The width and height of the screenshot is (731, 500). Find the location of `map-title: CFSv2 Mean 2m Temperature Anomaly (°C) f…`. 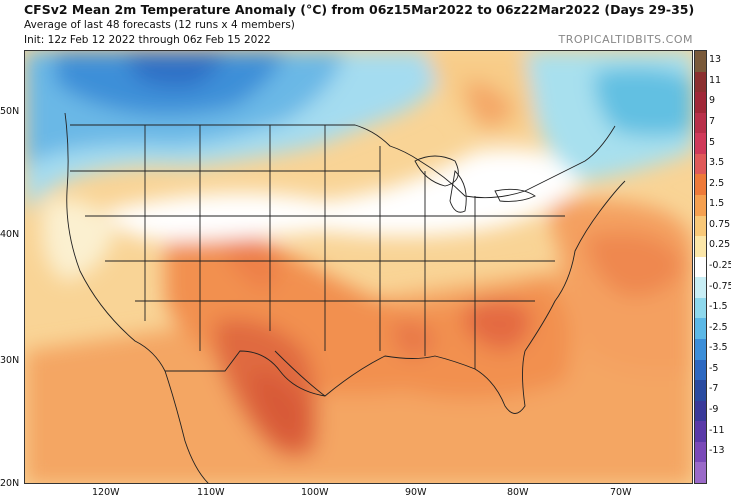

map-title: CFSv2 Mean 2m Temperature Anomaly (°C) f… is located at coordinates (359, 9).